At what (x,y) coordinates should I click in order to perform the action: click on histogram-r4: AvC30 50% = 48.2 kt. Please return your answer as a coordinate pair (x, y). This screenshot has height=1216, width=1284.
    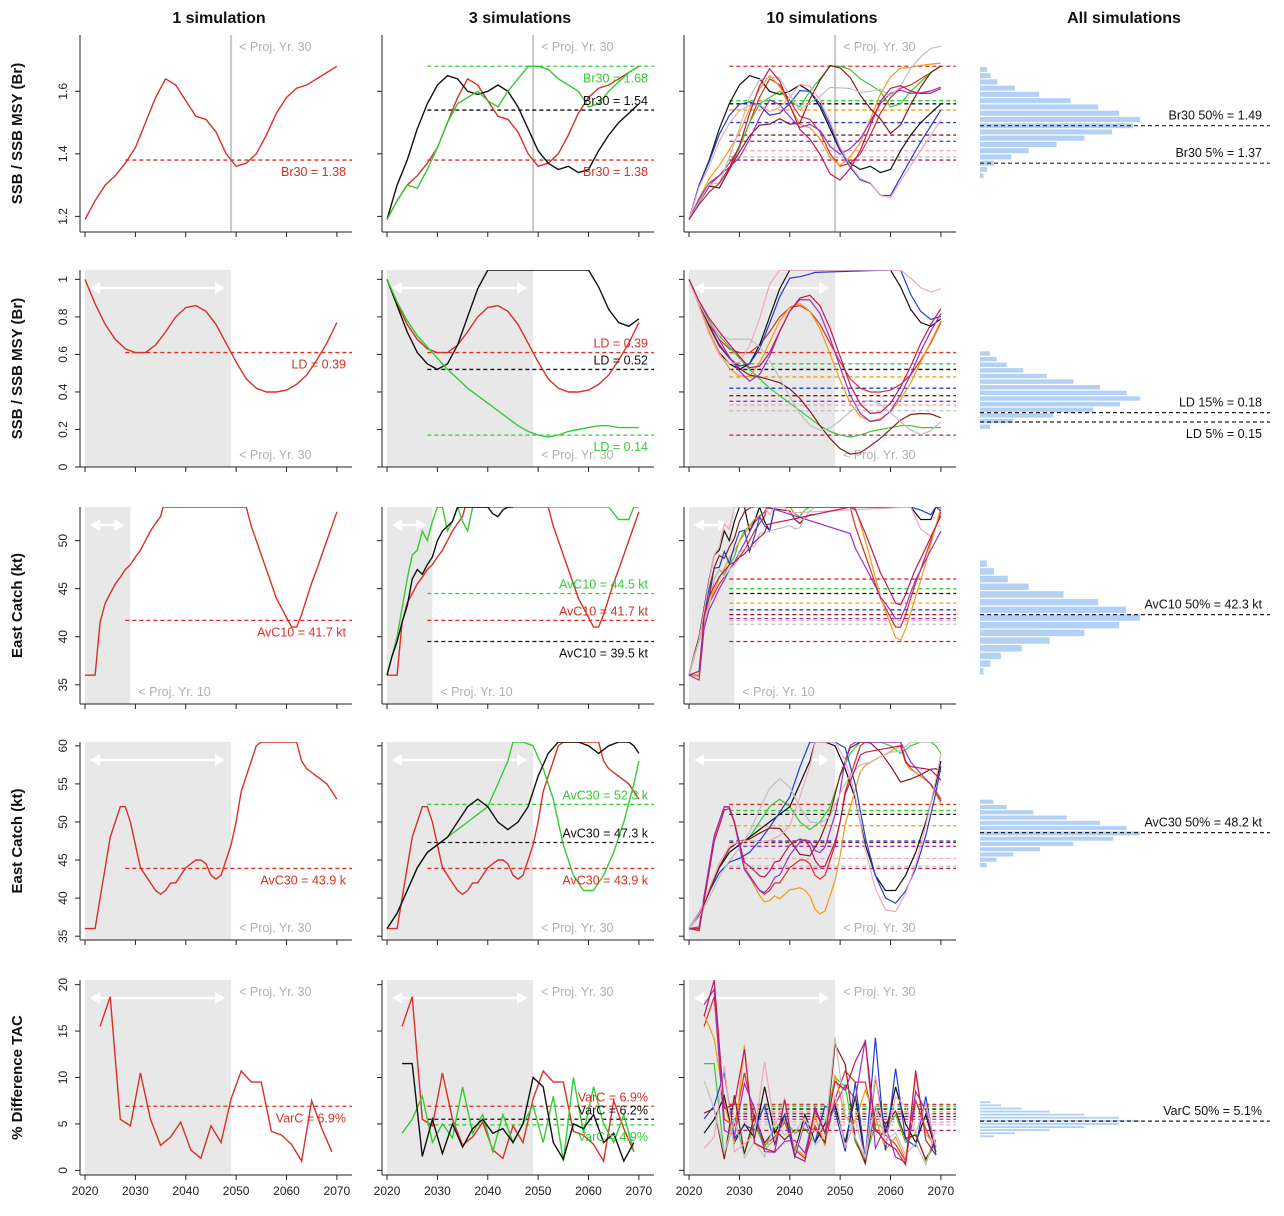
    Looking at the image, I should click on (1125, 833).